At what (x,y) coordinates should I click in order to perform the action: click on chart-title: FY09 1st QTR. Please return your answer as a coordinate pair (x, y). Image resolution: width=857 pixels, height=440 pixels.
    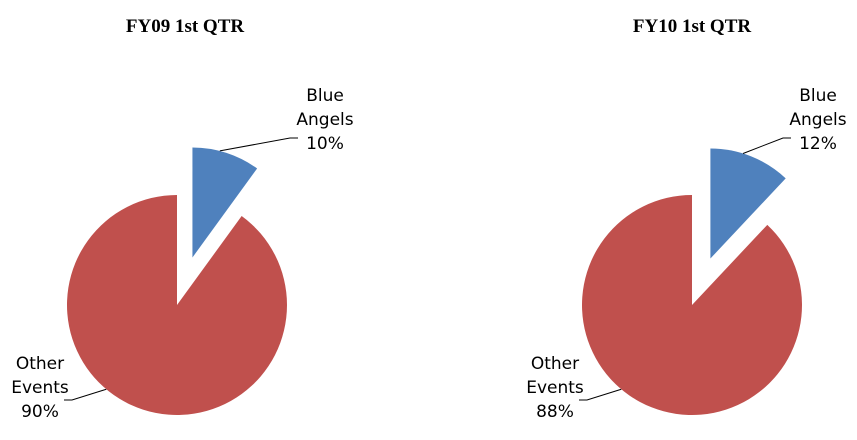
    Looking at the image, I should click on (185, 26).